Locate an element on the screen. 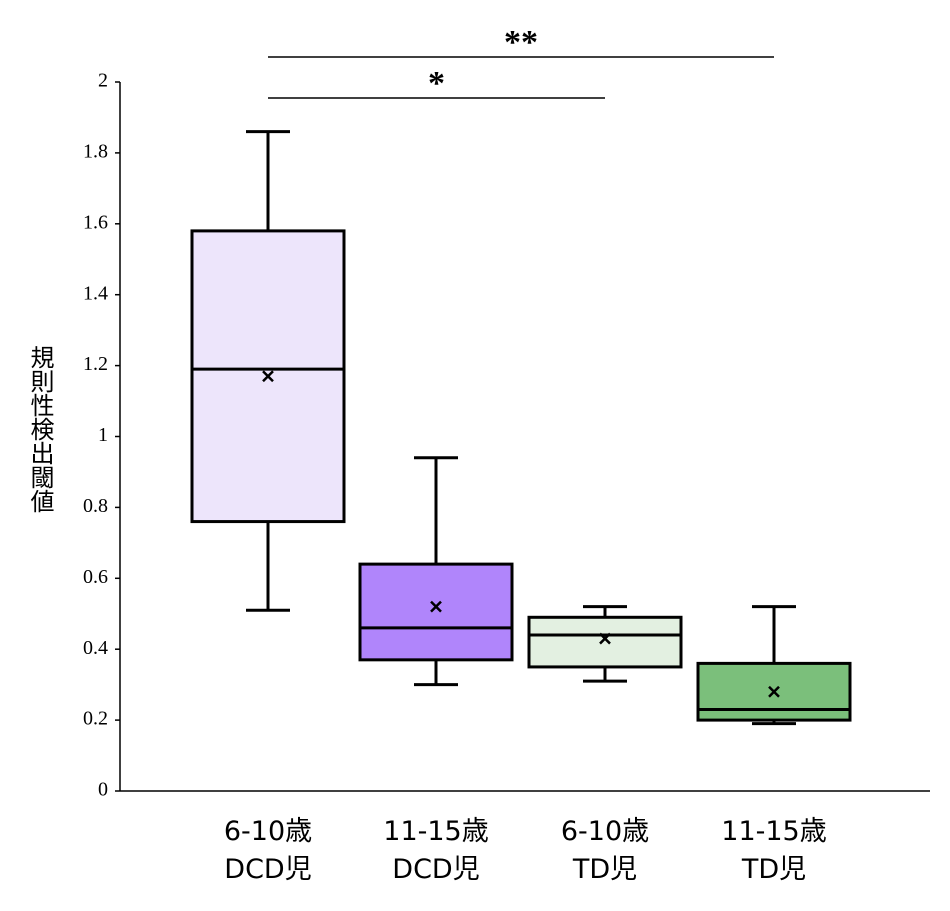 The width and height of the screenshot is (950, 911). y-tick-label: 2 is located at coordinates (103, 81).